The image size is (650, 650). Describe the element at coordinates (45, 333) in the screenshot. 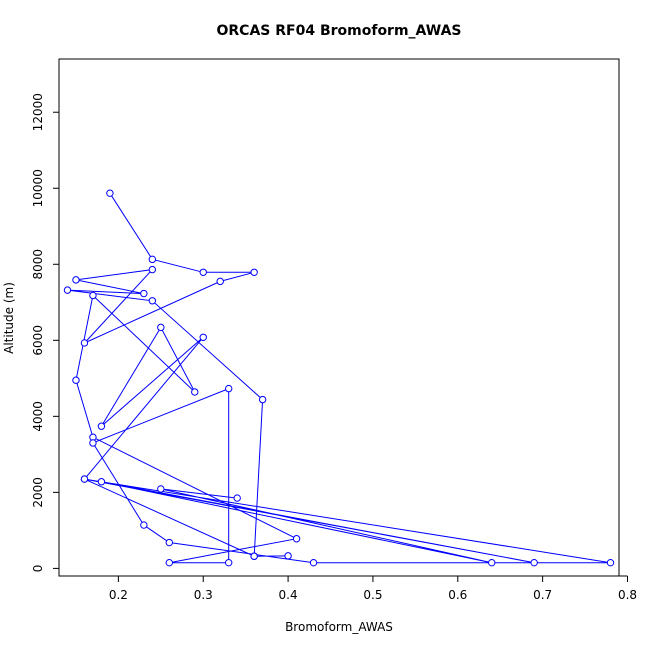

I see `y-axis: 0 2000 4000 6000 8000 10000 12000` at that location.